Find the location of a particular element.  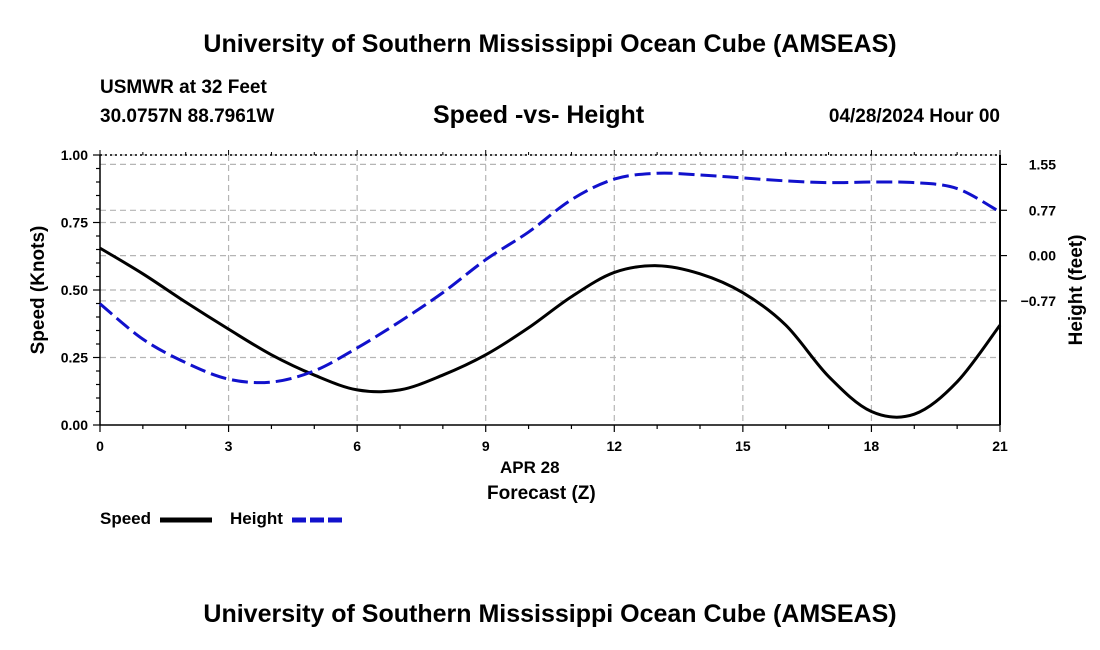

y-tick-label: 1.00 is located at coordinates (74, 155).